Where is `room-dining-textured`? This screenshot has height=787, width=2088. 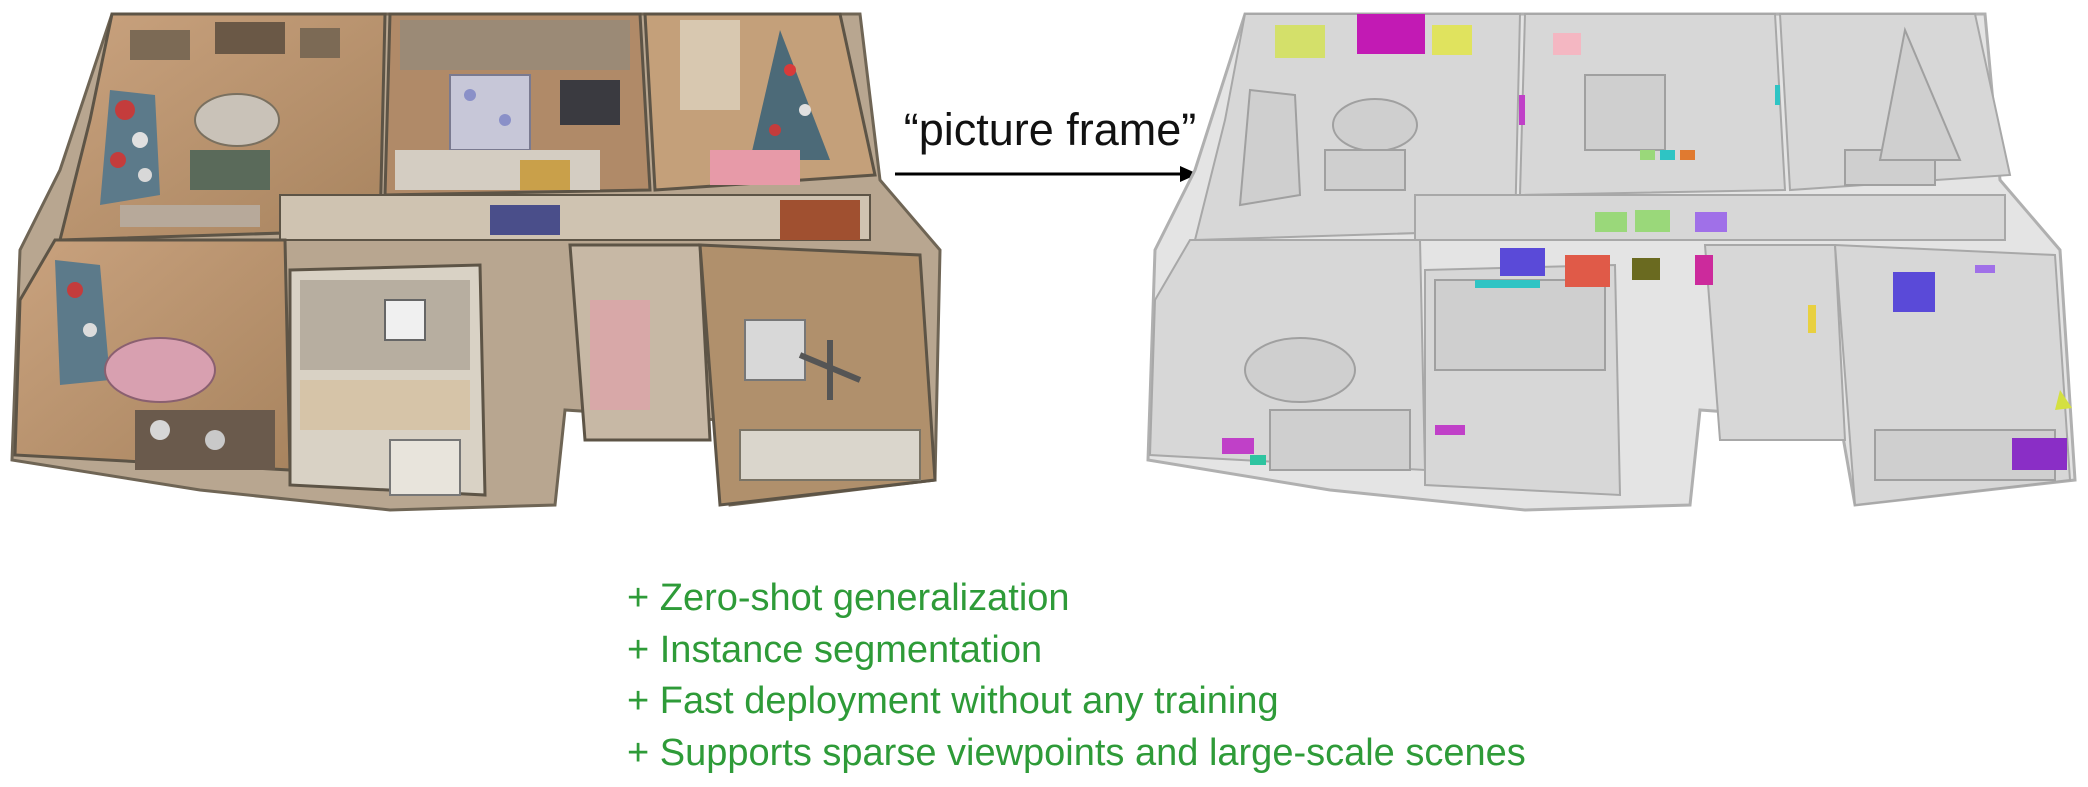 room-dining-textured is located at coordinates (152, 355).